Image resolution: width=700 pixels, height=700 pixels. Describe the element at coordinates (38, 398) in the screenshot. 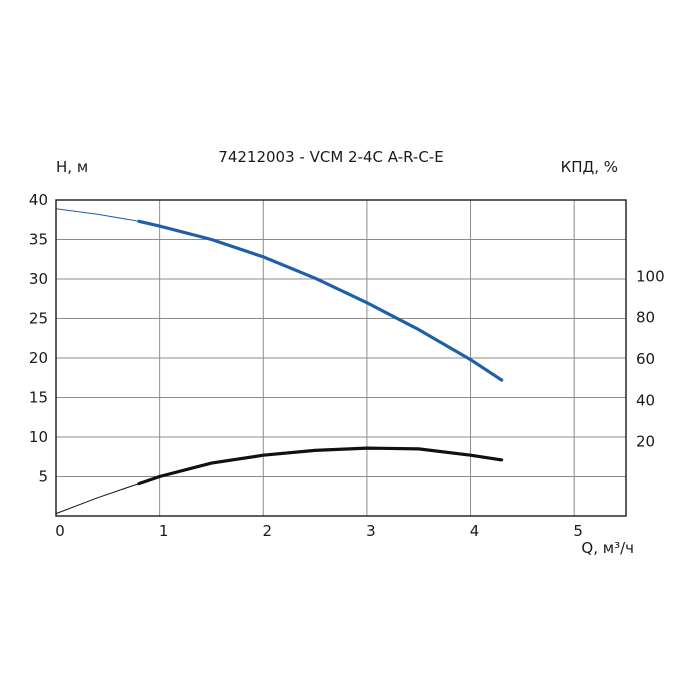

I see `y-tick-2: 15` at that location.